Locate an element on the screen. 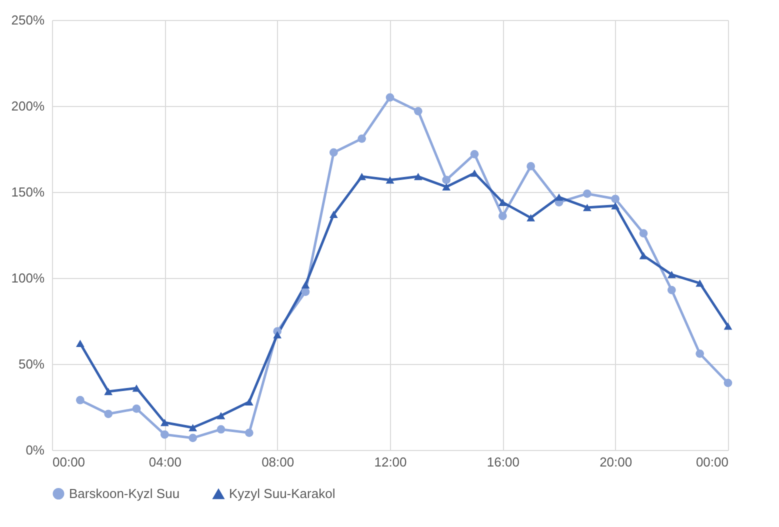 The height and width of the screenshot is (527, 779). x-tick-label: 08:00 is located at coordinates (278, 462).